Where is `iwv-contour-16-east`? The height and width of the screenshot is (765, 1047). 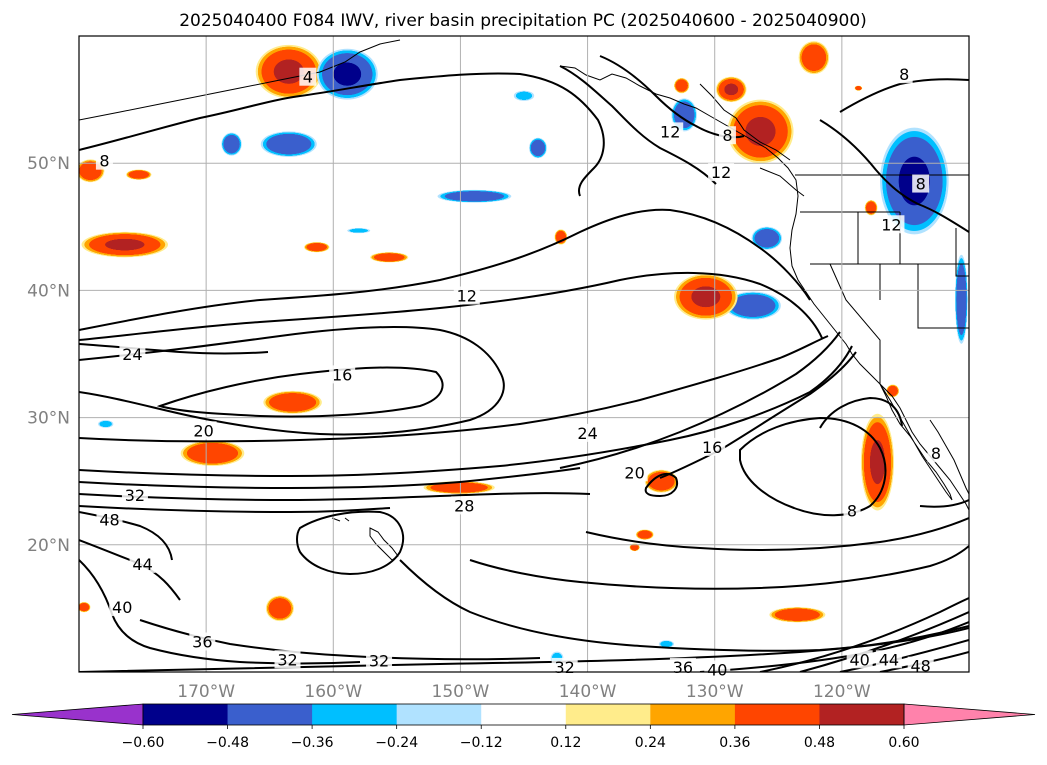
iwv-contour-16-east is located at coordinates (758, 415).